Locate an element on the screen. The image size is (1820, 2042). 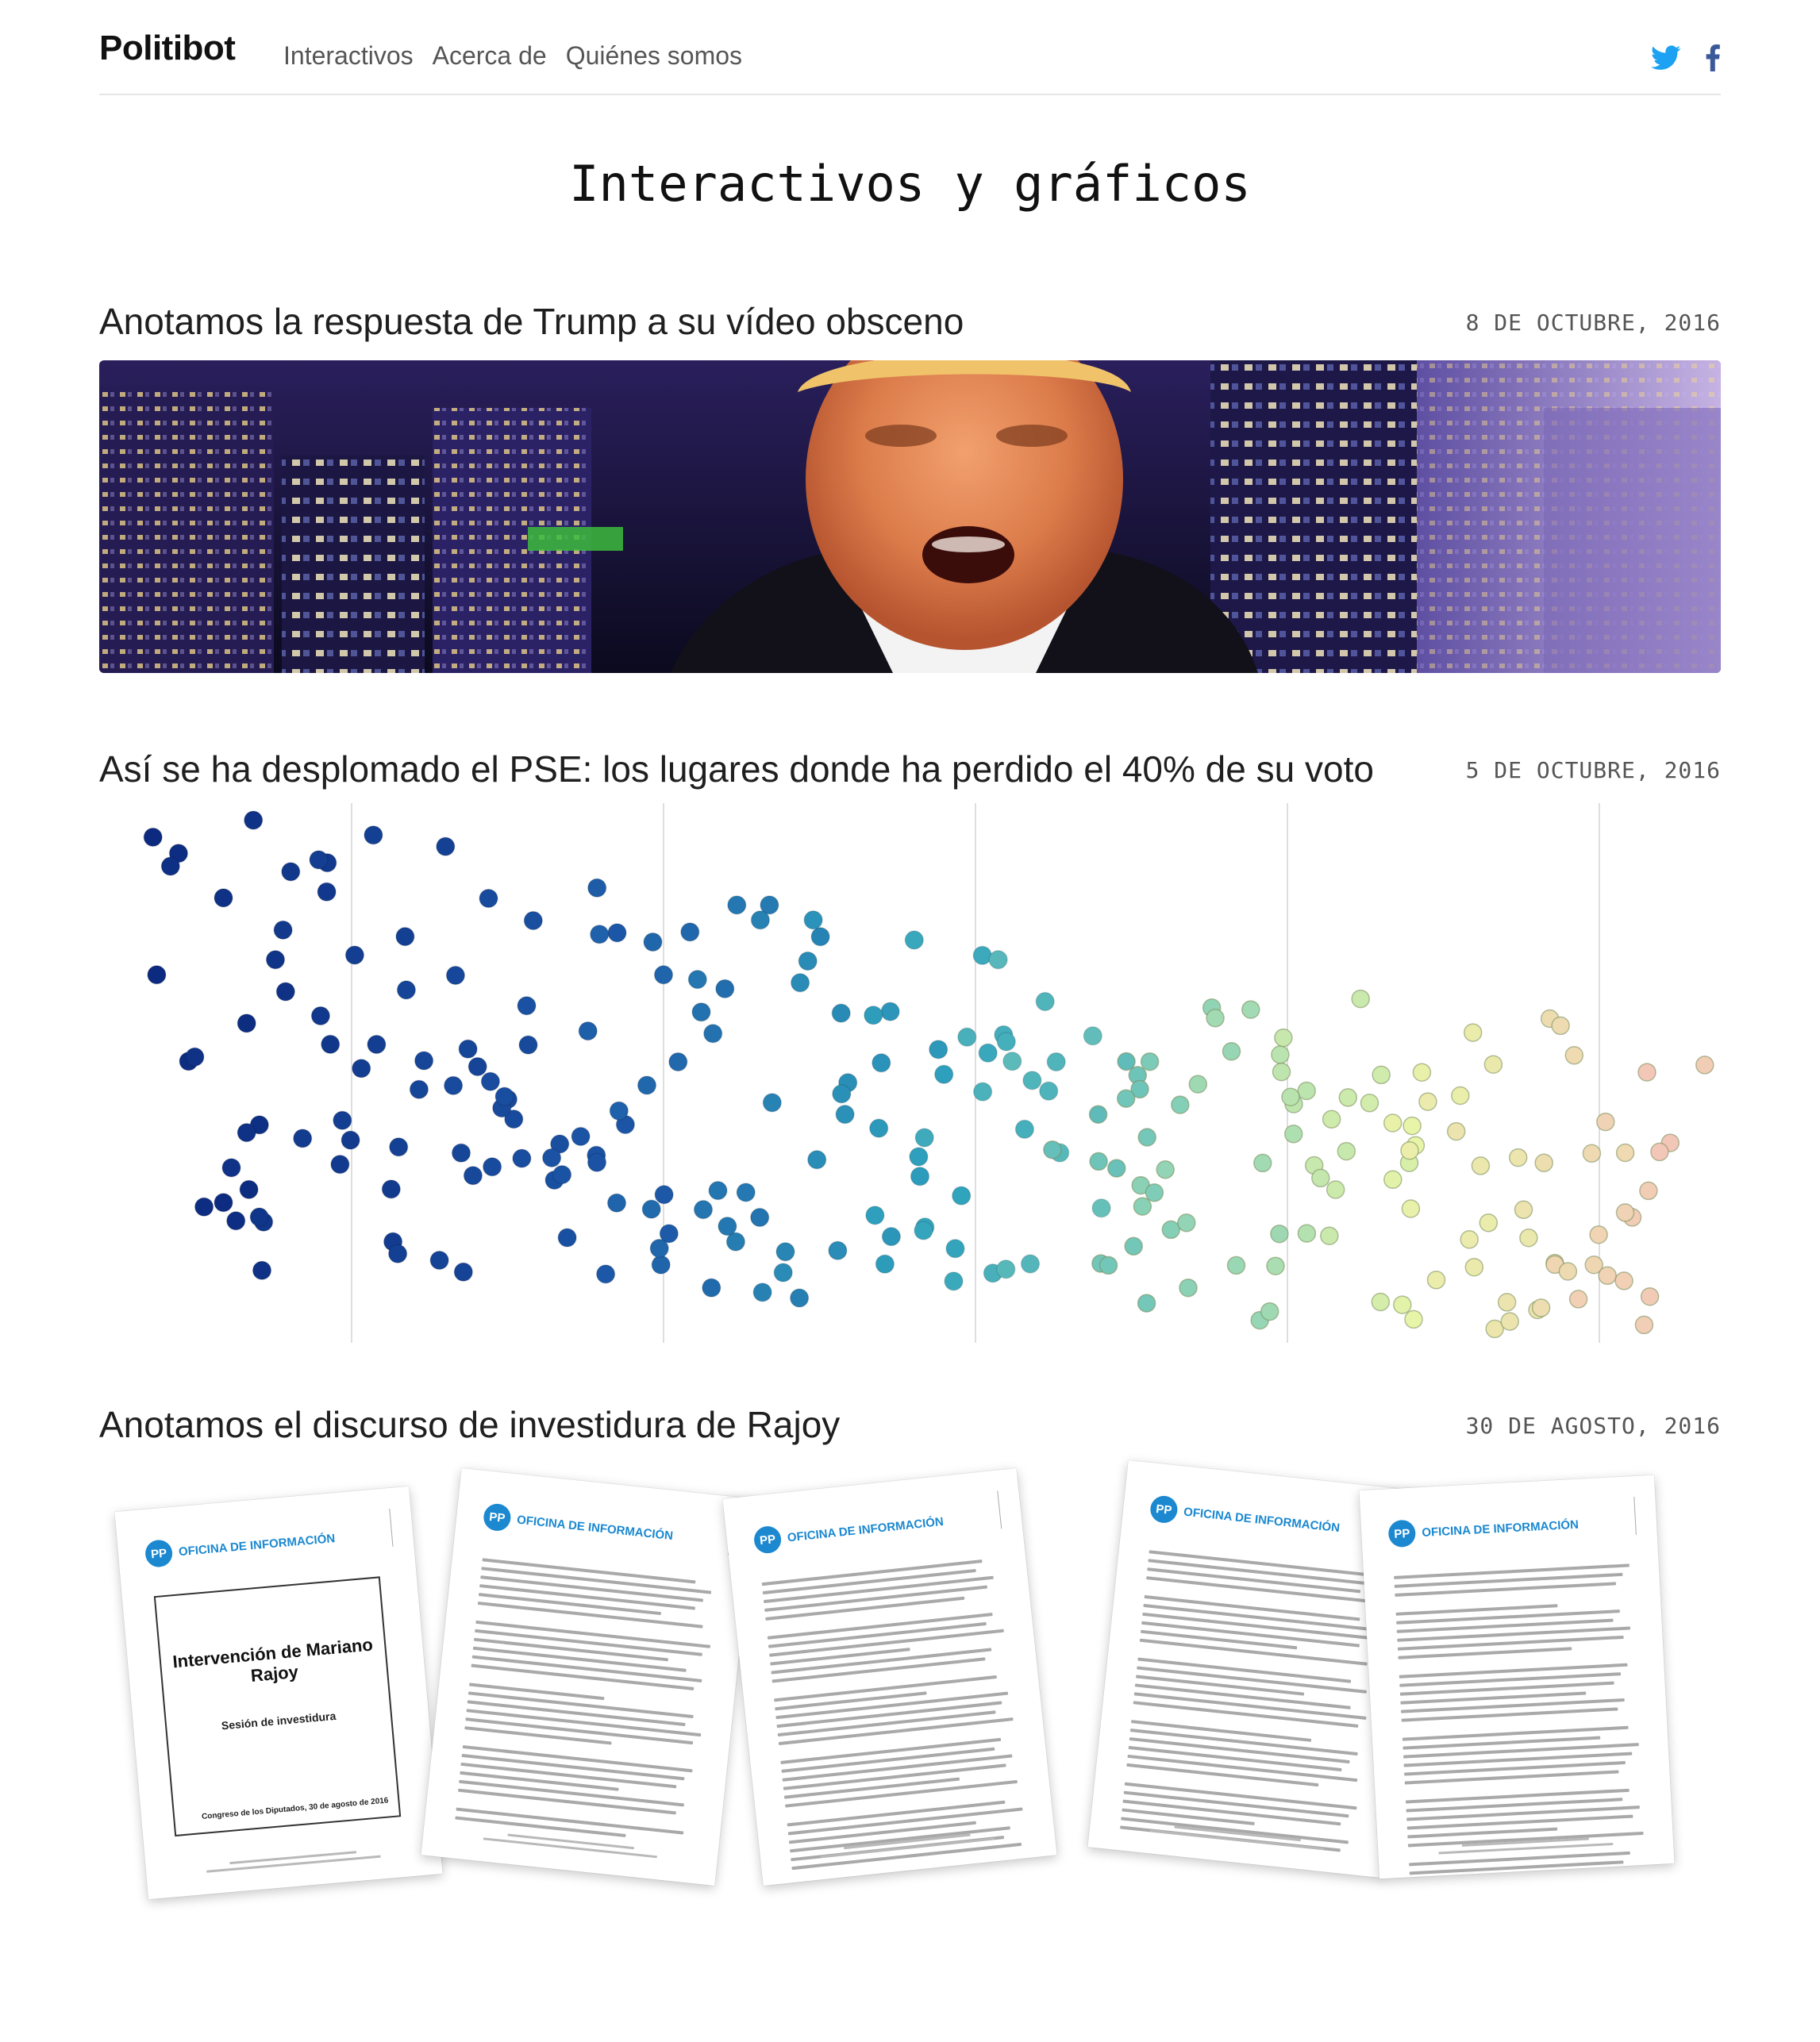
doc-header: PP OFICINA DE INFORMACIÓN is located at coordinates (1483, 1530).